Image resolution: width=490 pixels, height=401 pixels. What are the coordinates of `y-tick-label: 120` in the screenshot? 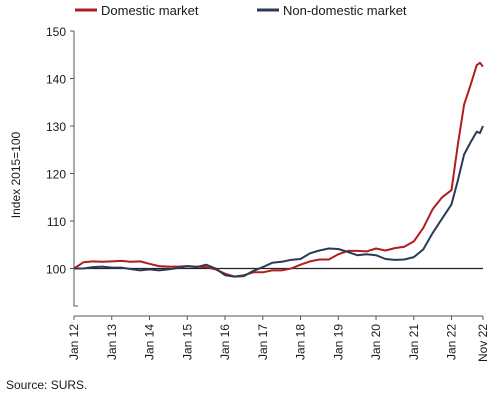 It's located at (56, 175).